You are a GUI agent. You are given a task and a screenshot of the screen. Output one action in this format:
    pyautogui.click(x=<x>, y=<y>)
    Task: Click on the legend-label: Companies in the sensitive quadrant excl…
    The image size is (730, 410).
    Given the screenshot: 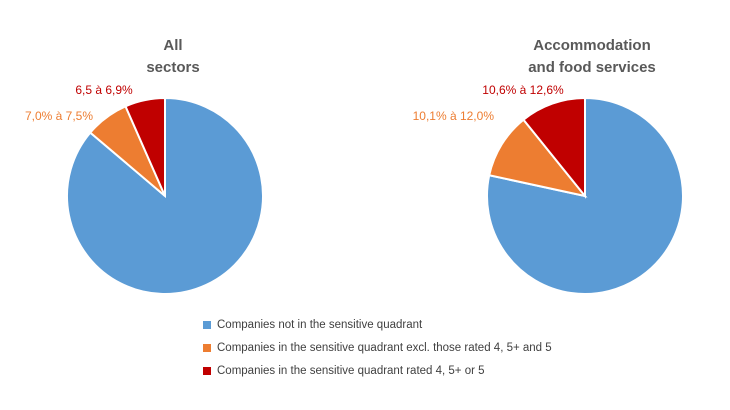 What is the action you would take?
    pyautogui.click(x=384, y=347)
    